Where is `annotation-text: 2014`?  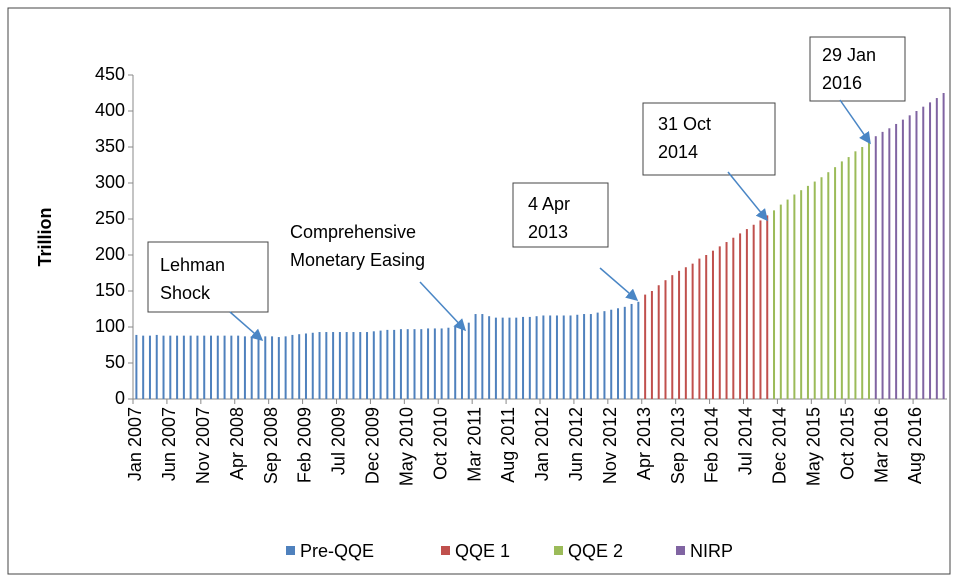 annotation-text: 2014 is located at coordinates (678, 152).